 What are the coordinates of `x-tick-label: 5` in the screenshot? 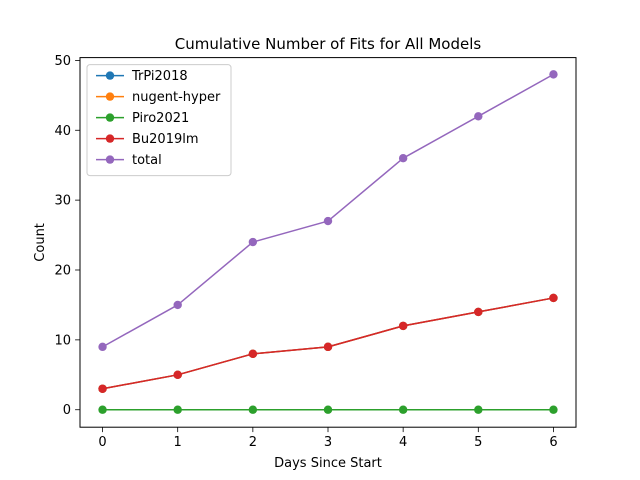 It's located at (478, 442).